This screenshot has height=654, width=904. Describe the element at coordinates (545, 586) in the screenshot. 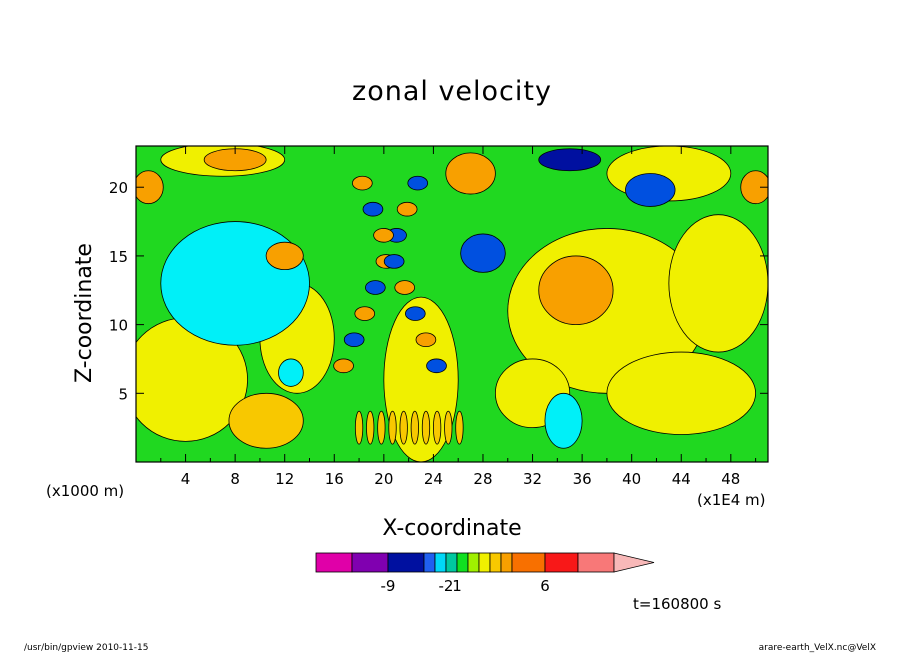

I see `colorbar-label: 6` at that location.